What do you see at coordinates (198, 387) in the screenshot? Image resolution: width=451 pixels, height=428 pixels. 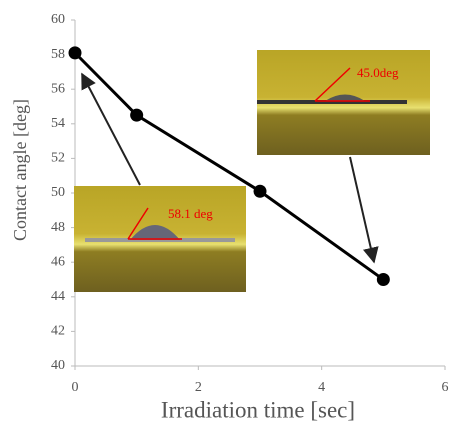 I see `x-tick-label: 2` at bounding box center [198, 387].